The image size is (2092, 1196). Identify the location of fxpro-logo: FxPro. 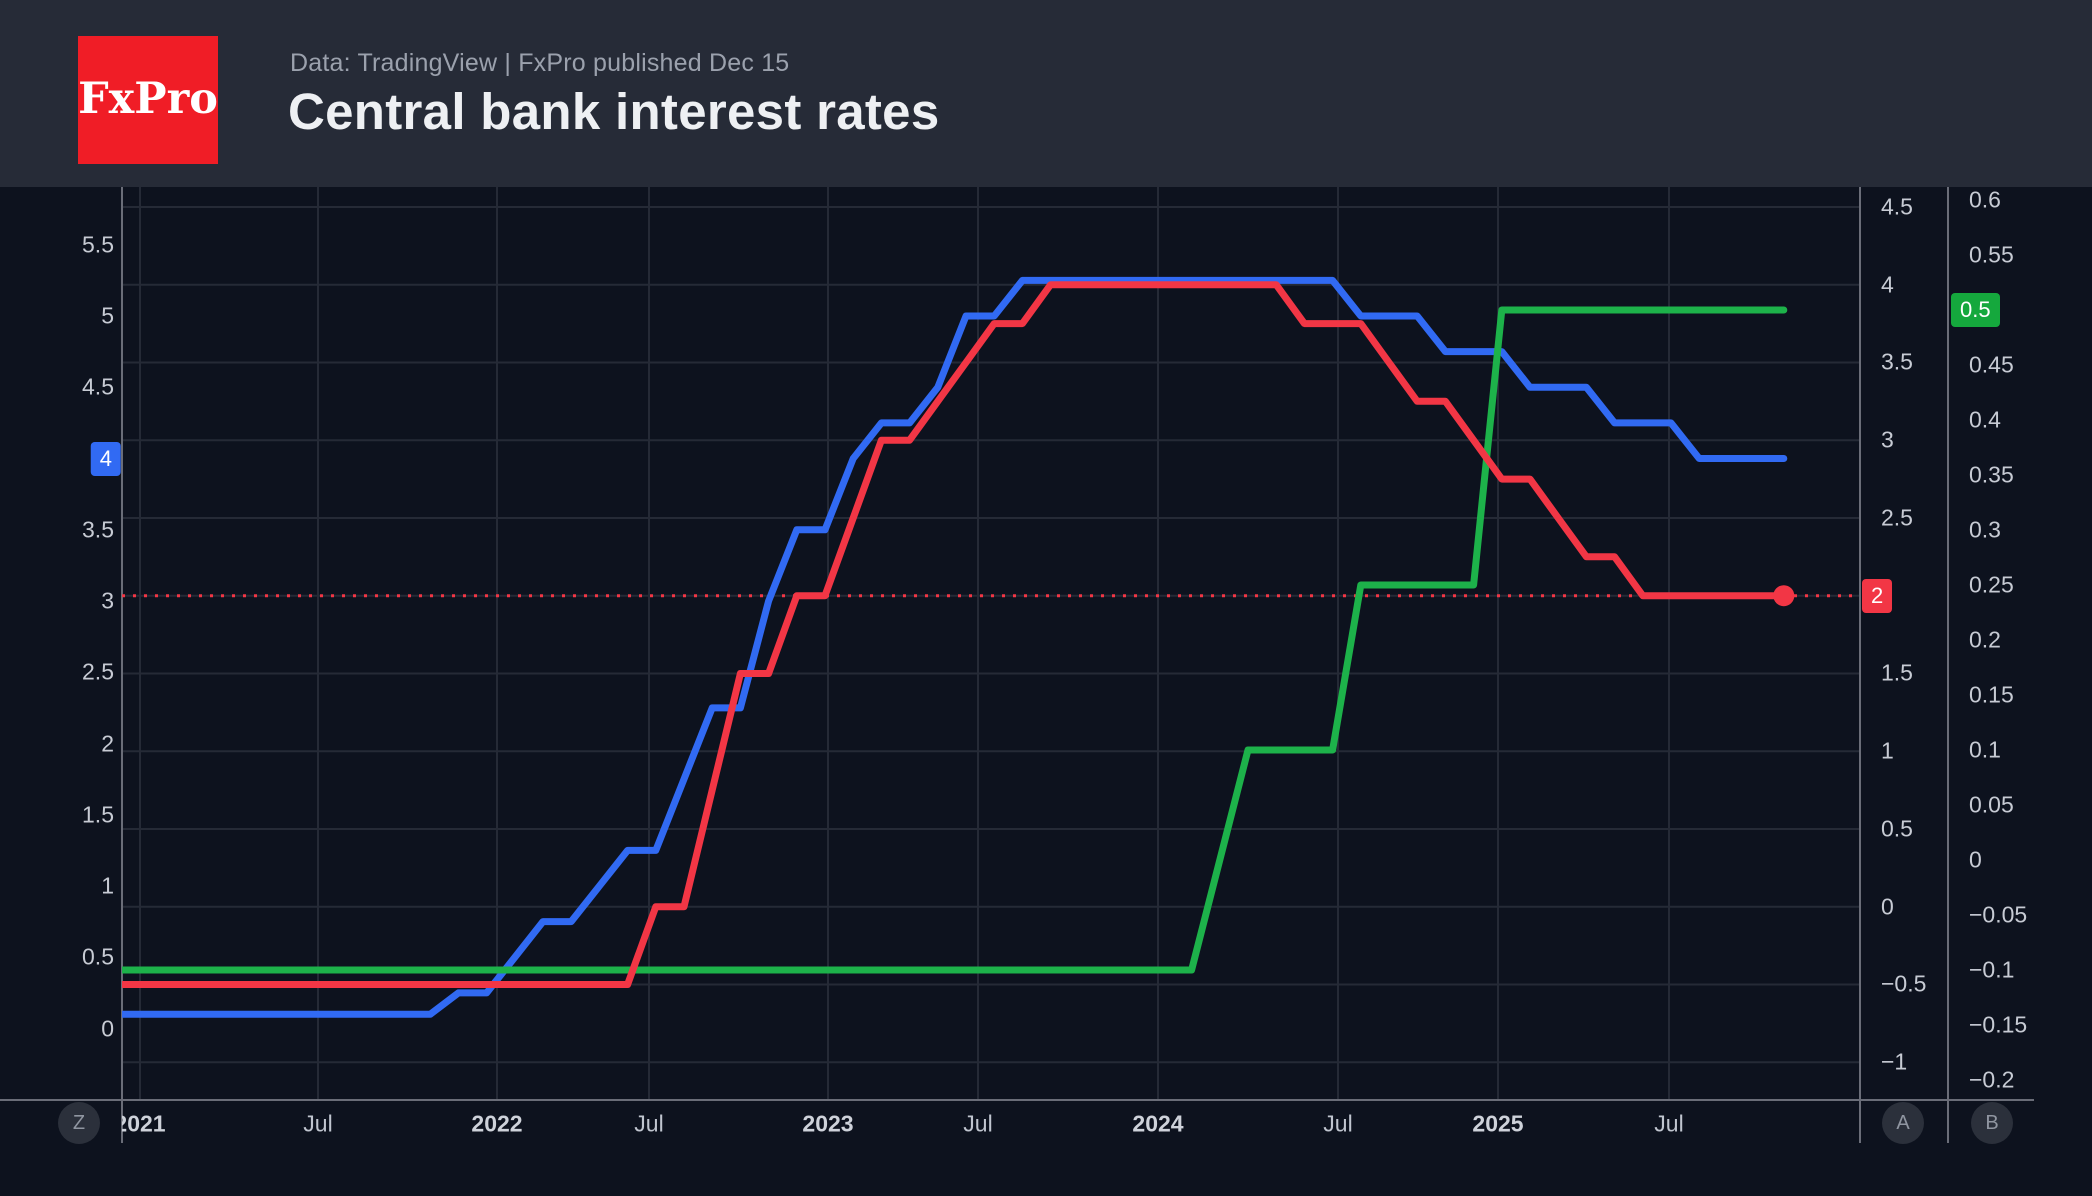
(148, 100).